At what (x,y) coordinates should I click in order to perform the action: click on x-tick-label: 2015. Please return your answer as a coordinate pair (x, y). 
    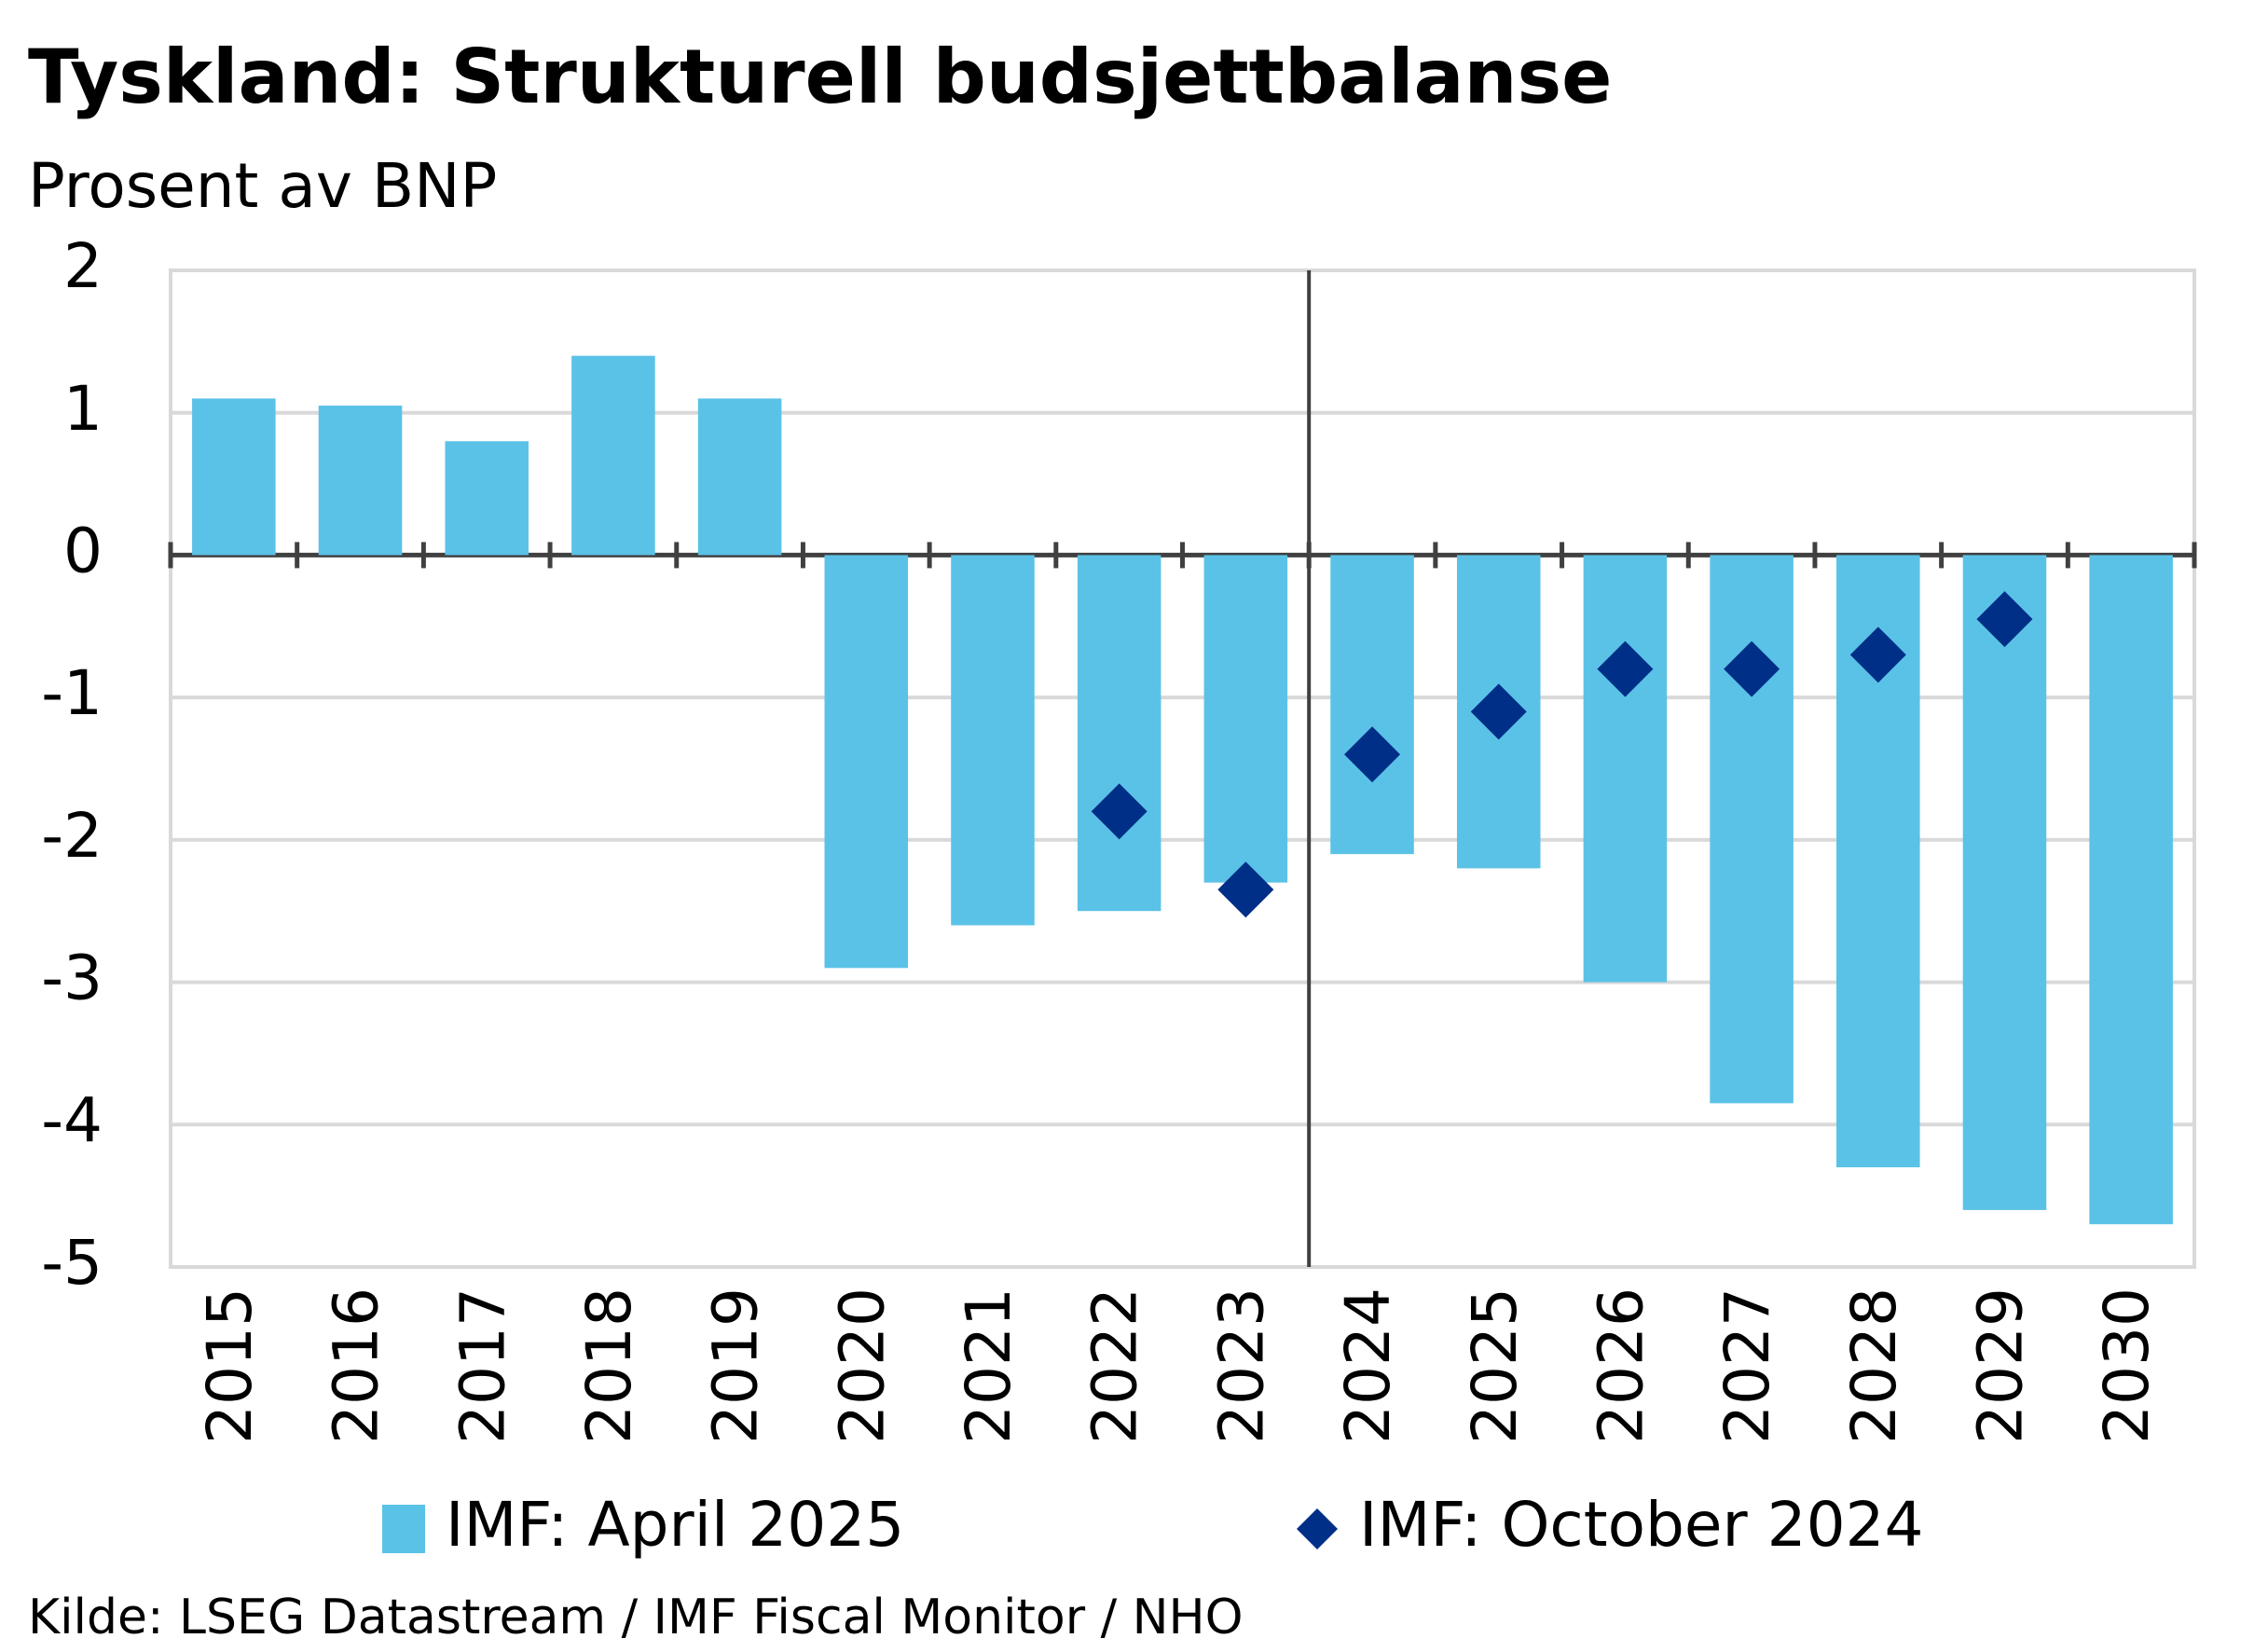
    Looking at the image, I should click on (230, 1366).